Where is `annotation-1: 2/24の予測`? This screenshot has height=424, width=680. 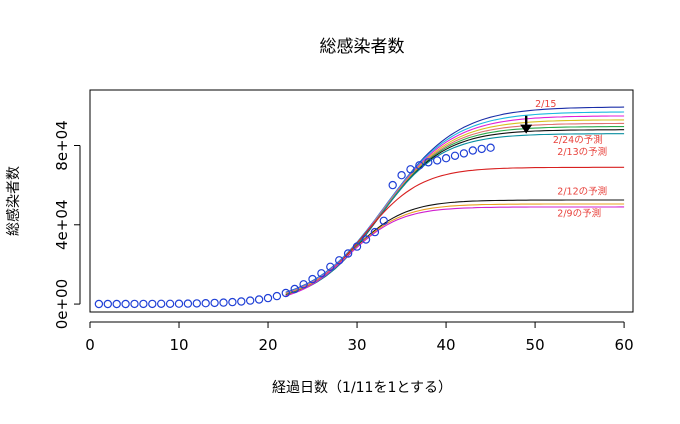 annotation-1: 2/24の予測 is located at coordinates (578, 140).